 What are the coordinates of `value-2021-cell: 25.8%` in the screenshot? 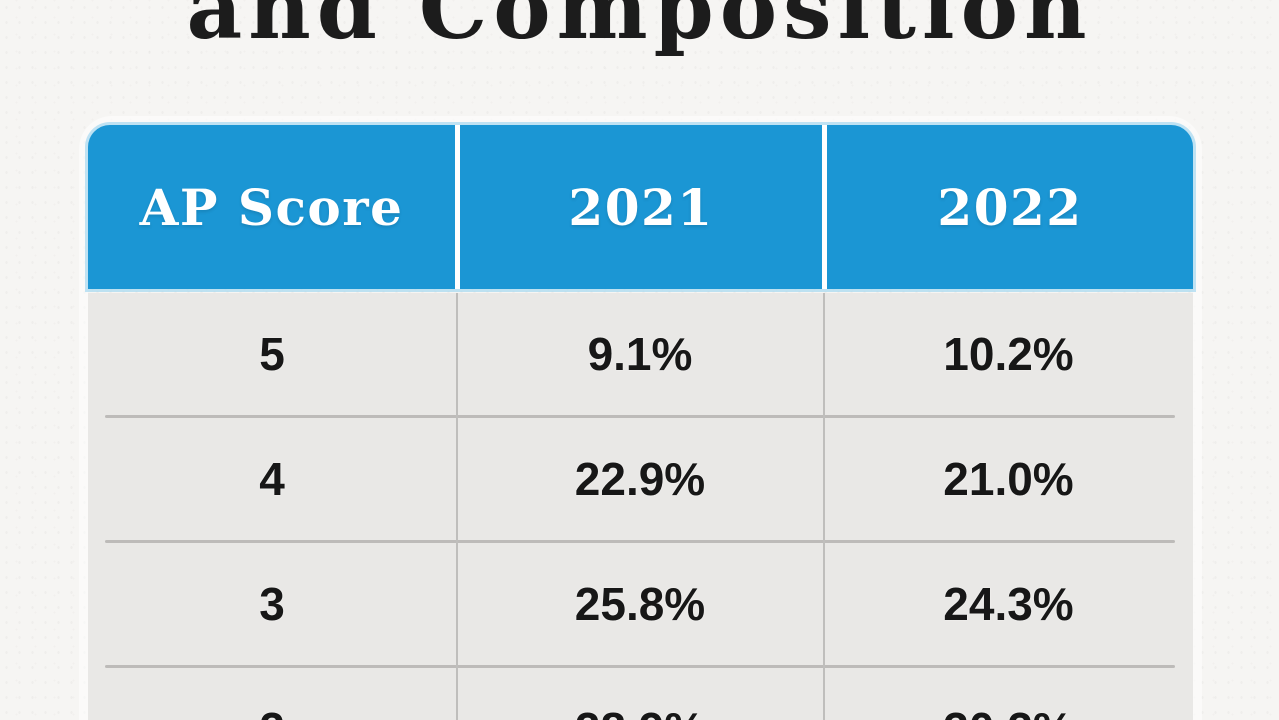 It's located at (640, 604).